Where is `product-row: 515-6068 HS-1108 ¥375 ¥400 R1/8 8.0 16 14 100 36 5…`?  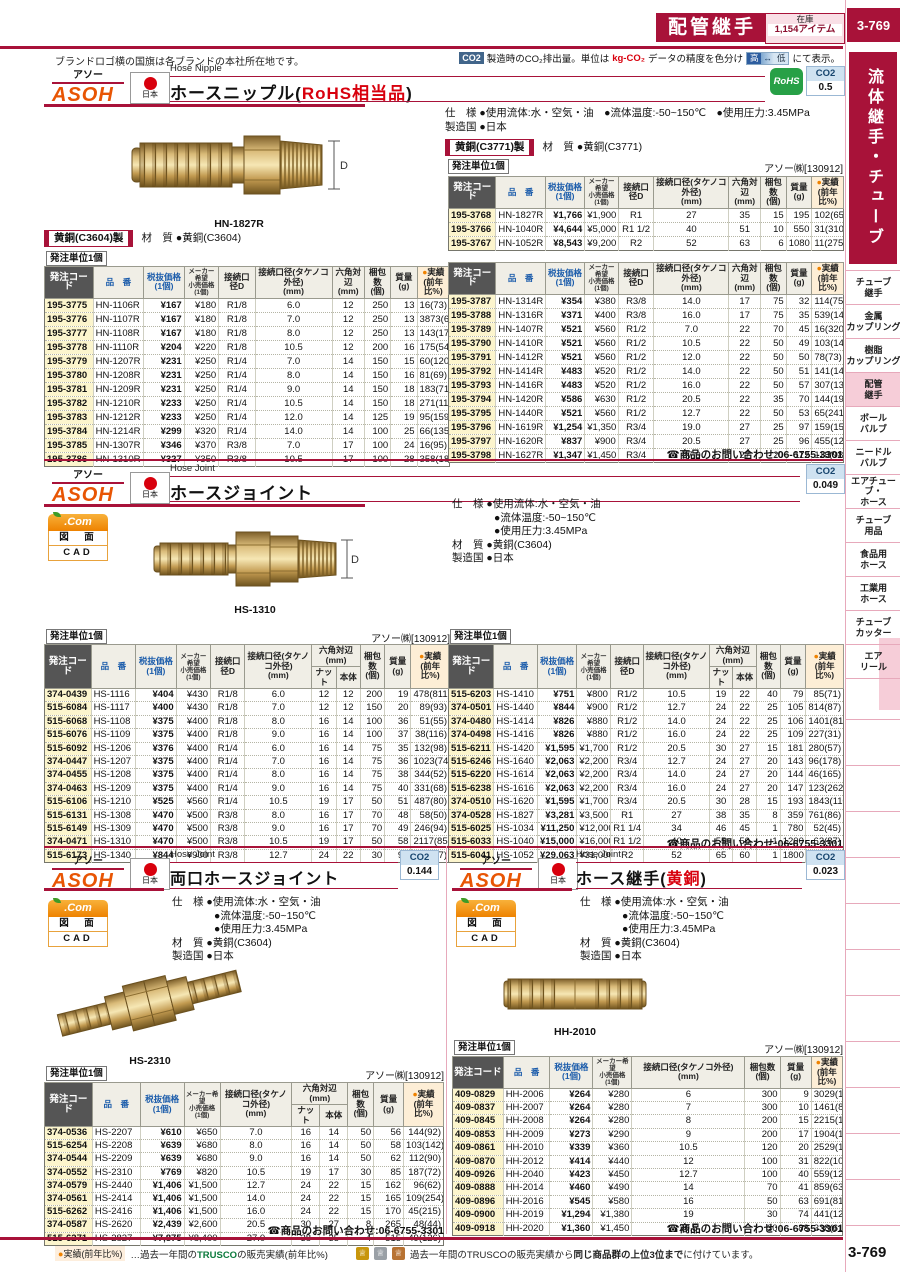 product-row: 515-6068 HS-1108 ¥375 ¥400 R1/8 8.0 16 14 100 36 5… is located at coordinates (247, 722).